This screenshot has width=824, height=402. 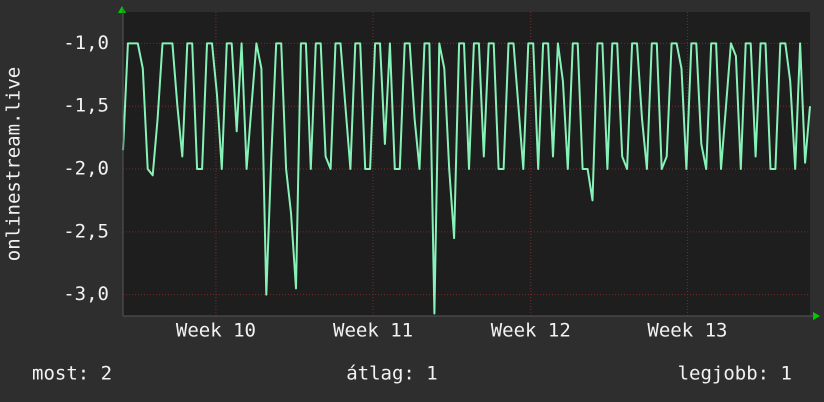 I want to click on y-tick-label: -2,5, so click(x=86, y=231).